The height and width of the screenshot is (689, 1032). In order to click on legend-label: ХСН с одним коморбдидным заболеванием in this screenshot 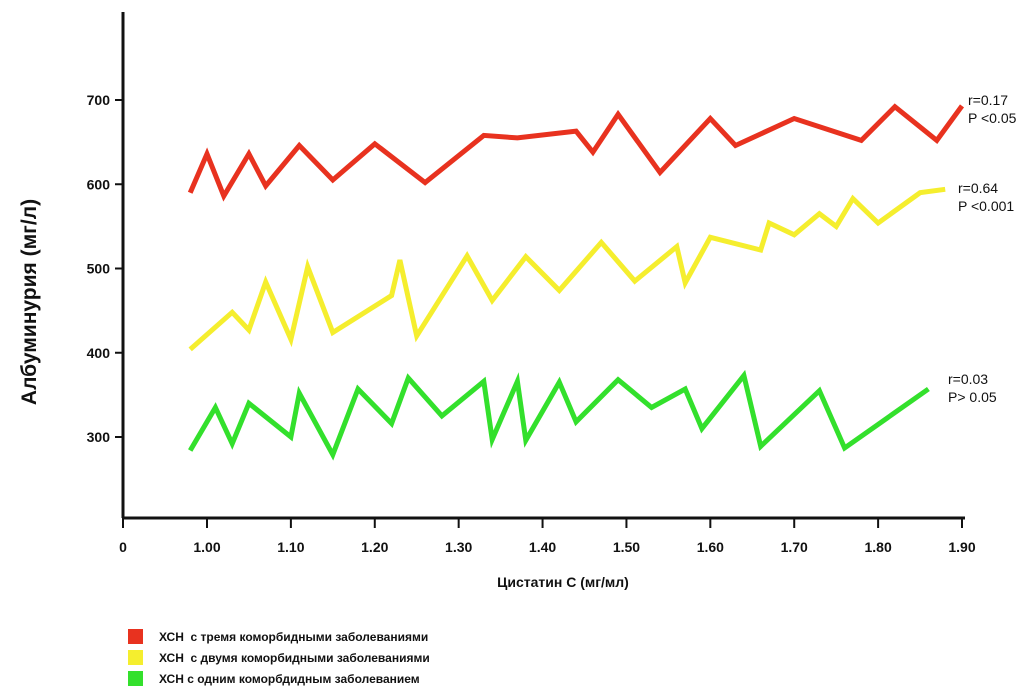, I will do `click(289, 678)`.